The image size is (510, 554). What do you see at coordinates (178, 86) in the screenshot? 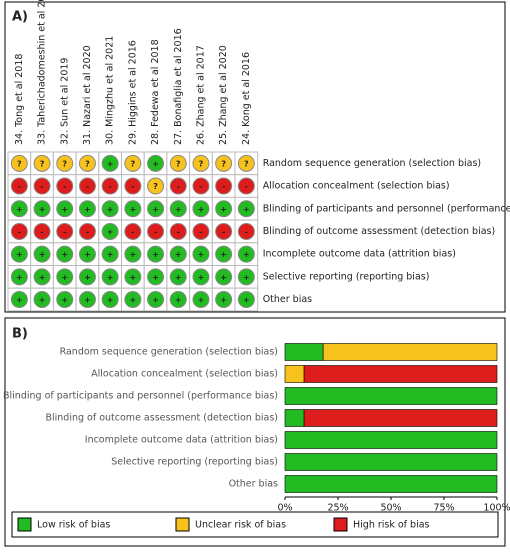
I see `study-label: 27. Bonafiglia et al 2016` at bounding box center [178, 86].